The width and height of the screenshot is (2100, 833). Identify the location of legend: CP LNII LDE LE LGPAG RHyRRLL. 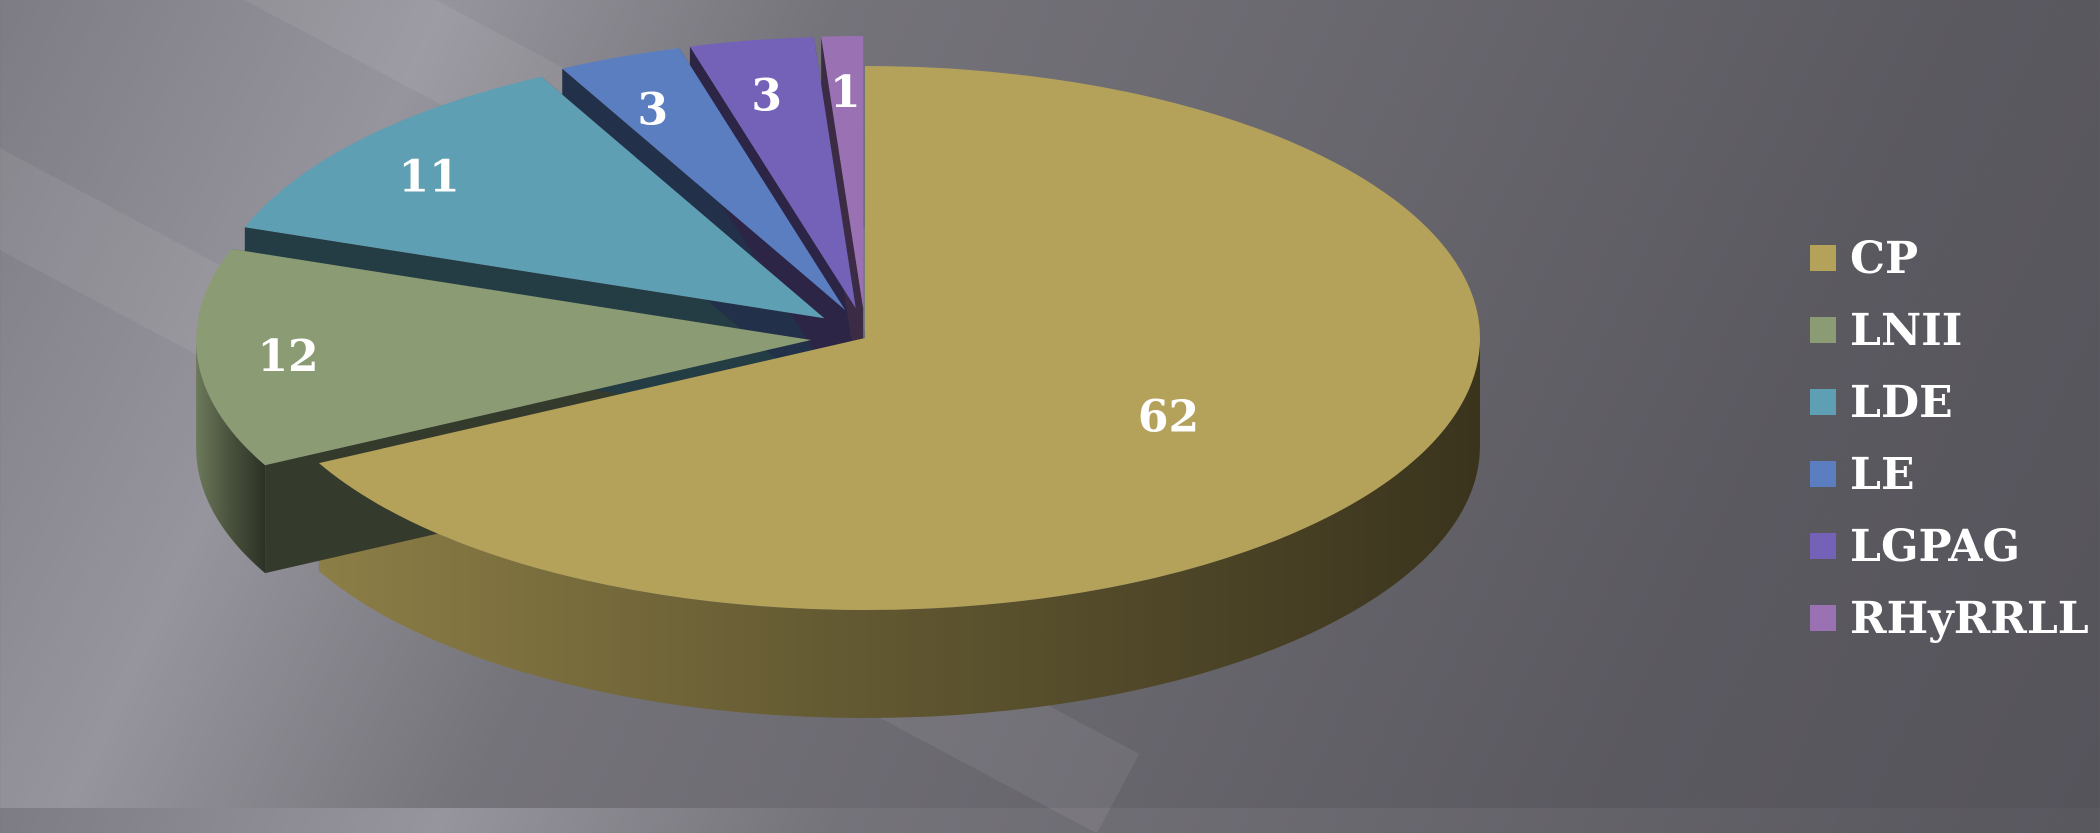
(1950, 438).